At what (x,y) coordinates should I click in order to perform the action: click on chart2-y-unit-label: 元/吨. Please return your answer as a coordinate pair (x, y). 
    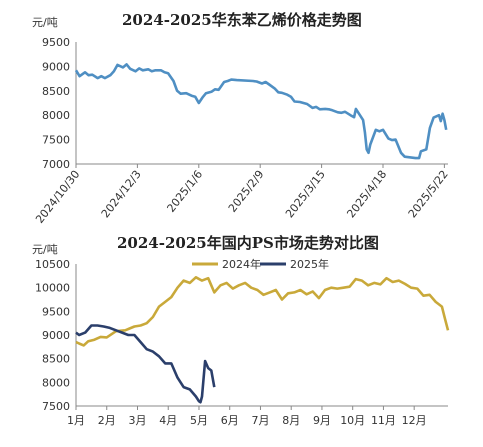
    Looking at the image, I should click on (45, 249).